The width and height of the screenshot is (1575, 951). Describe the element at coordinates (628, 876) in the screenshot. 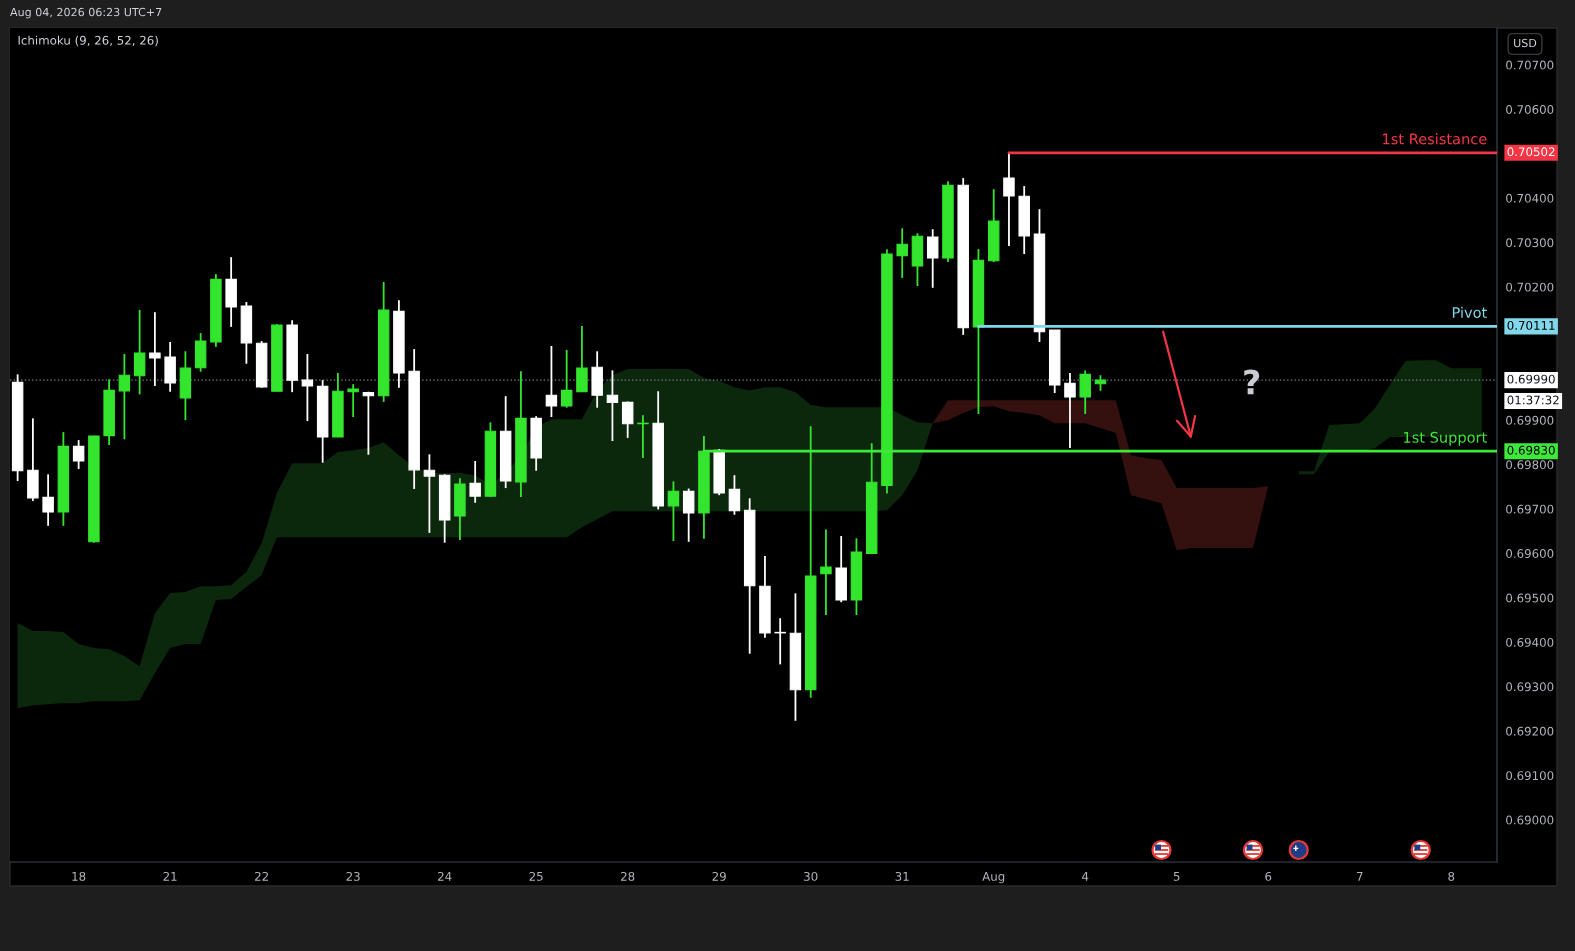

I see `x-tick-label: 28` at that location.